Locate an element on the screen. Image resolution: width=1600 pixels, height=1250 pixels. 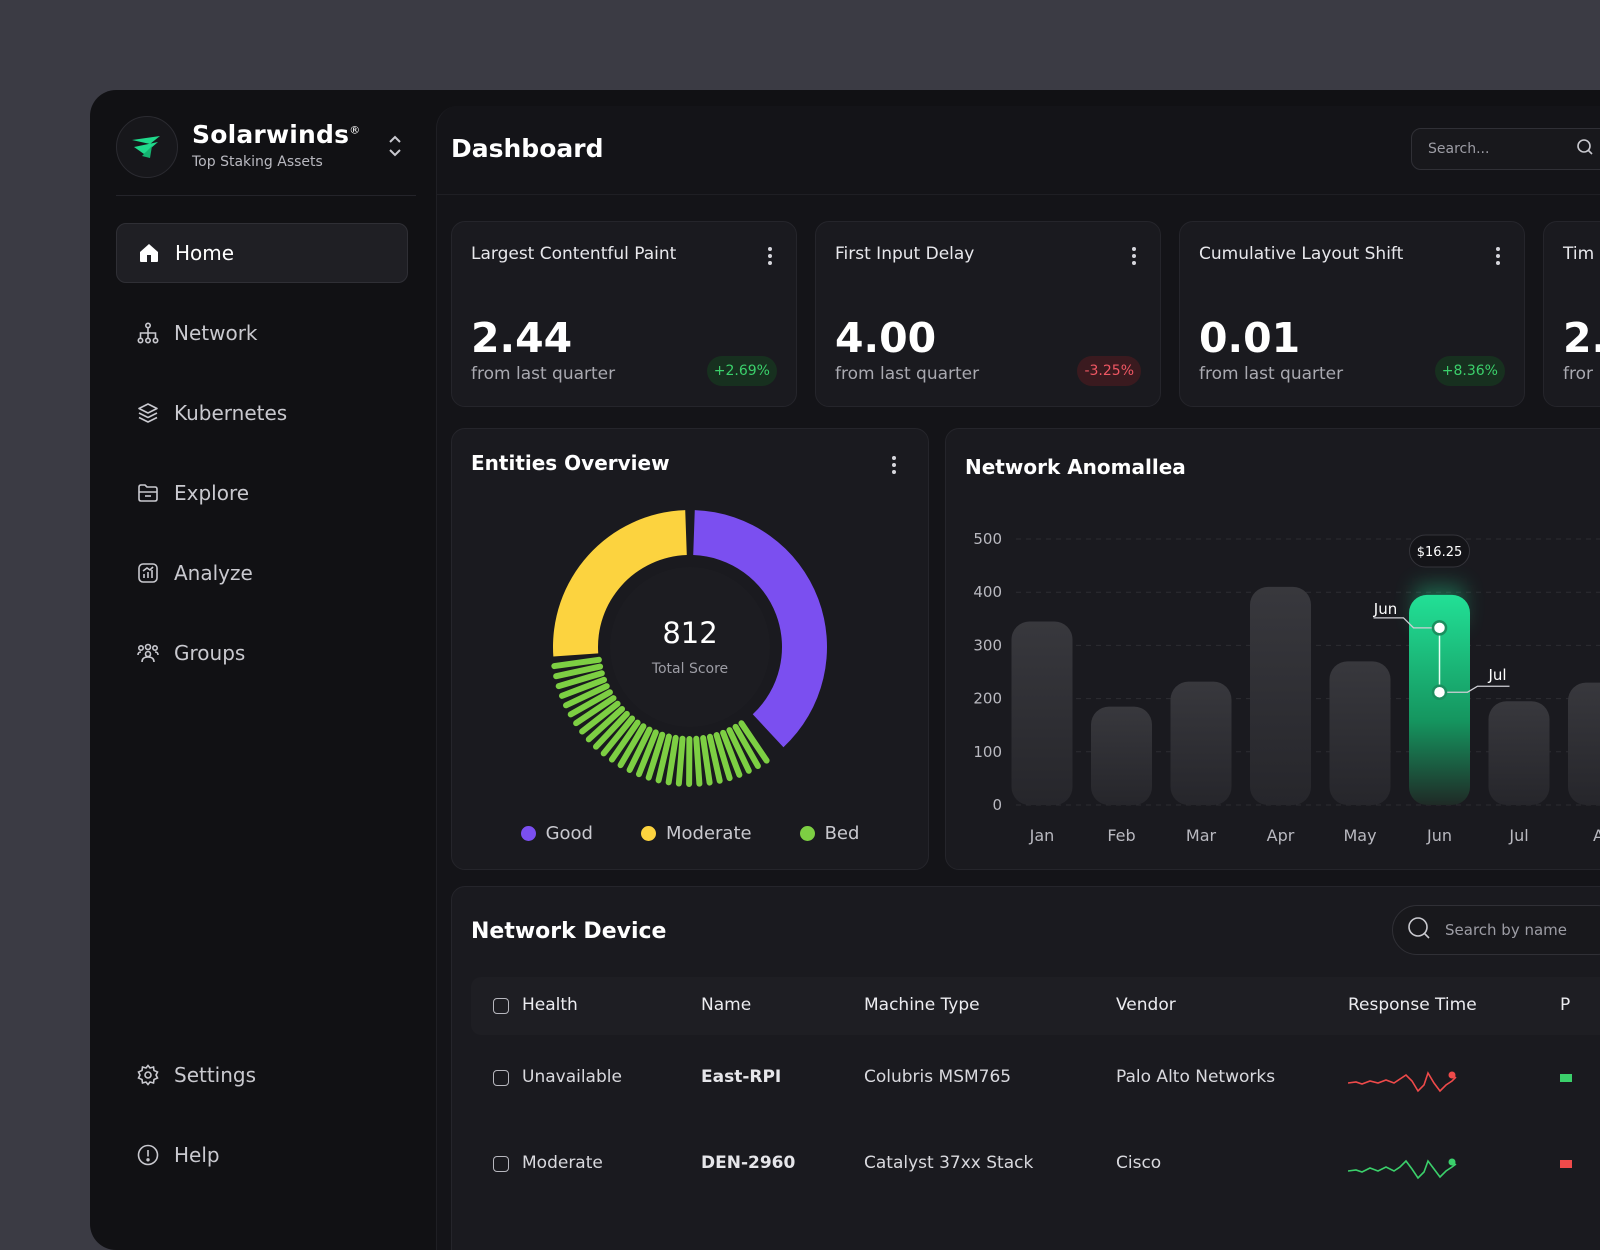
kpi-title: Tim is located at coordinates (1578, 254).